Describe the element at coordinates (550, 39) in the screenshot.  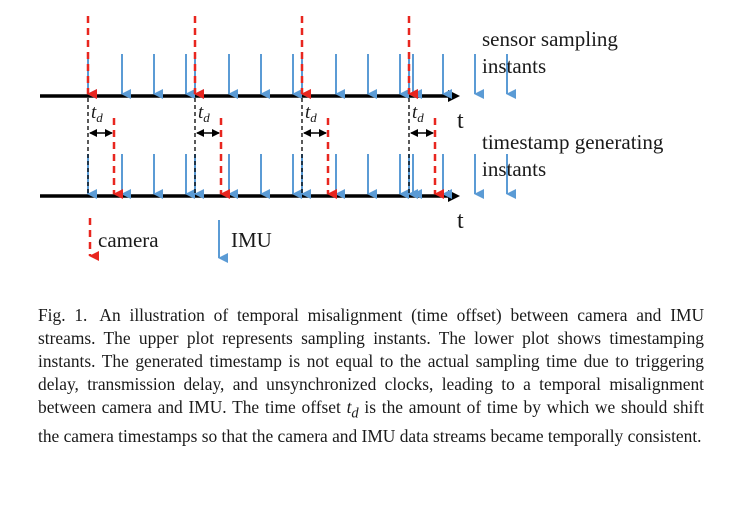
I see `upper-line-label-1: sensor sampling` at that location.